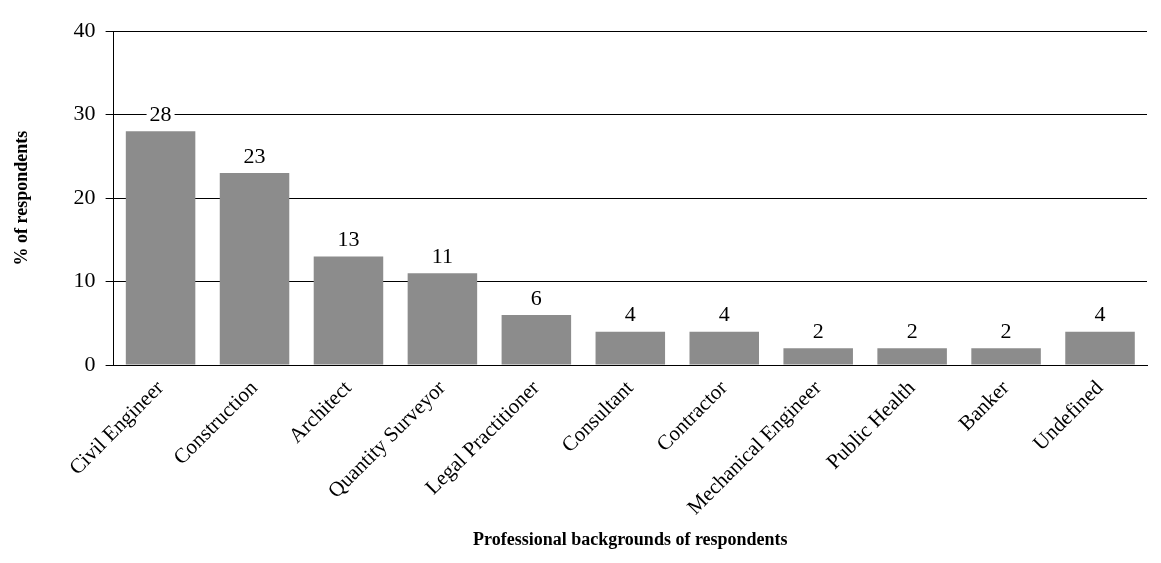 Image resolution: width=1161 pixels, height=563 pixels. What do you see at coordinates (90, 363) in the screenshot?
I see `y-tick-label: 0` at bounding box center [90, 363].